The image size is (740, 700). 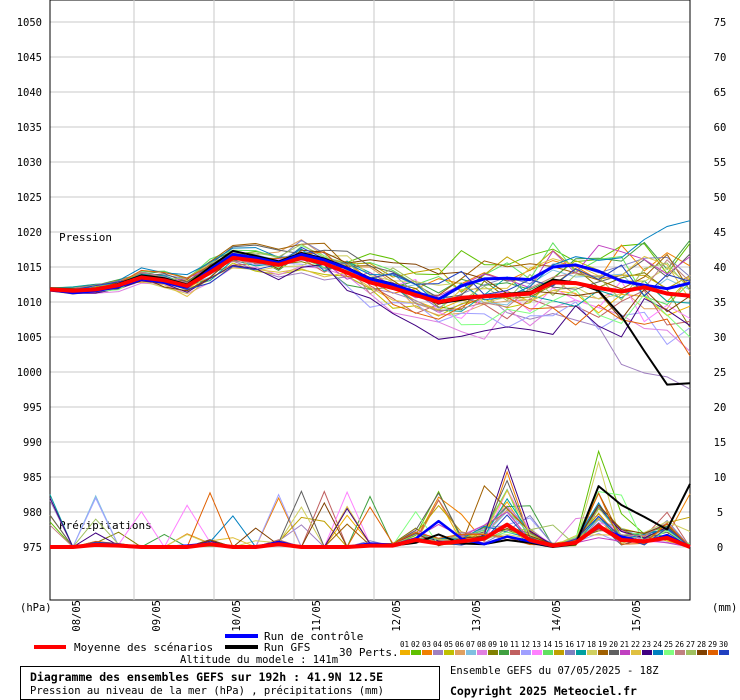 What do you see at coordinates (536, 644) in the screenshot?
I see `legend-pert-number: 13` at bounding box center [536, 644].